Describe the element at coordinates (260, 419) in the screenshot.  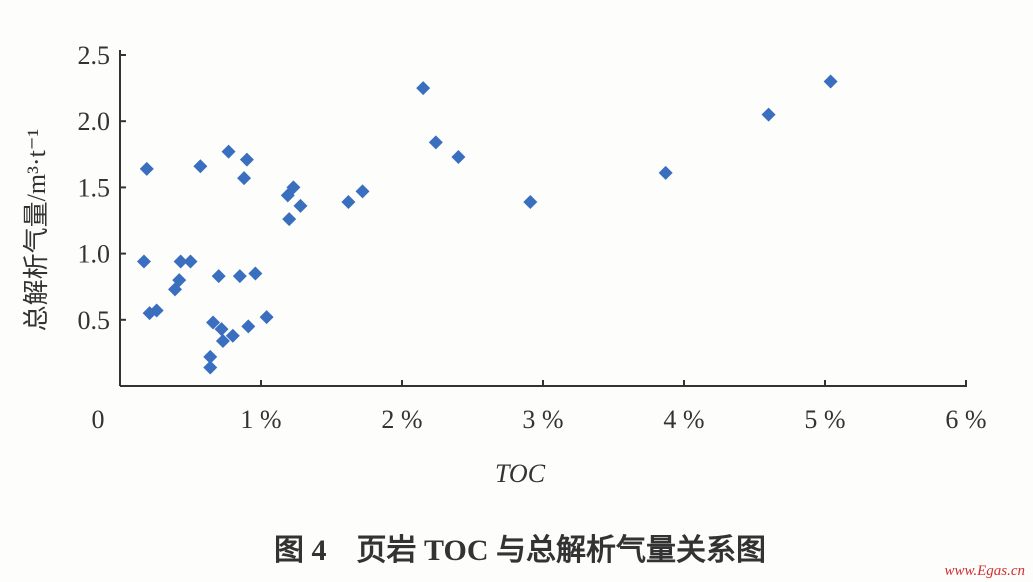
I see `x-tick-label: 1 %` at that location.